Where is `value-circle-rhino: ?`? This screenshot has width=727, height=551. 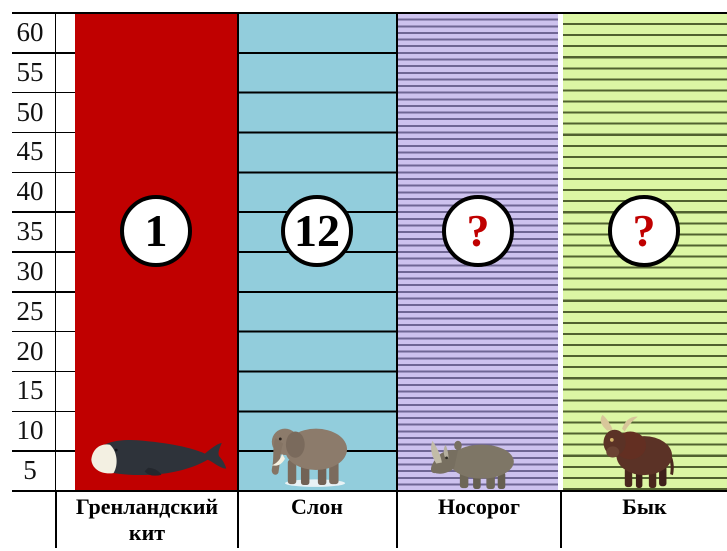
value-circle-rhino: ? is located at coordinates (478, 231).